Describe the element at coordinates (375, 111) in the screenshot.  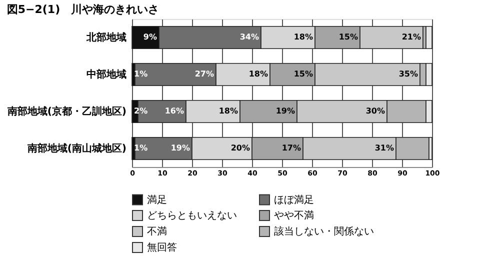
I see `data-label: 30%` at that location.